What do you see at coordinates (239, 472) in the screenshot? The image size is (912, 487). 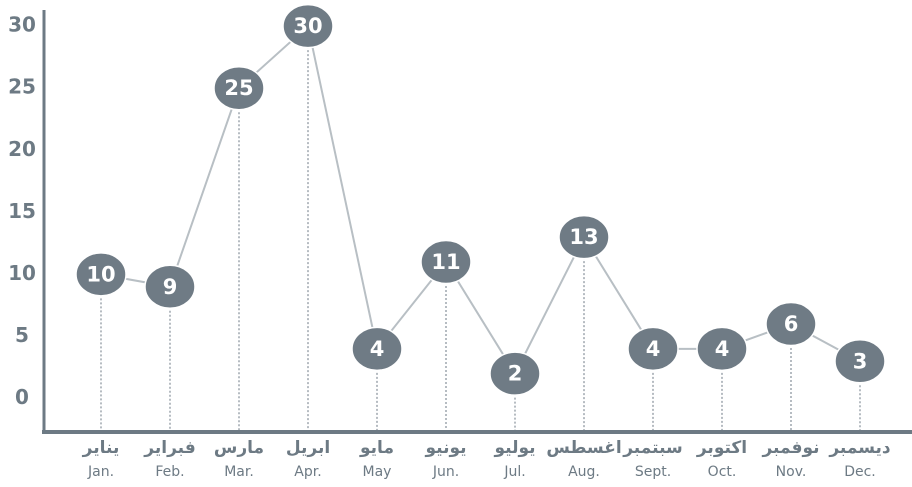 I see `x-tick-label: Mar.` at bounding box center [239, 472].